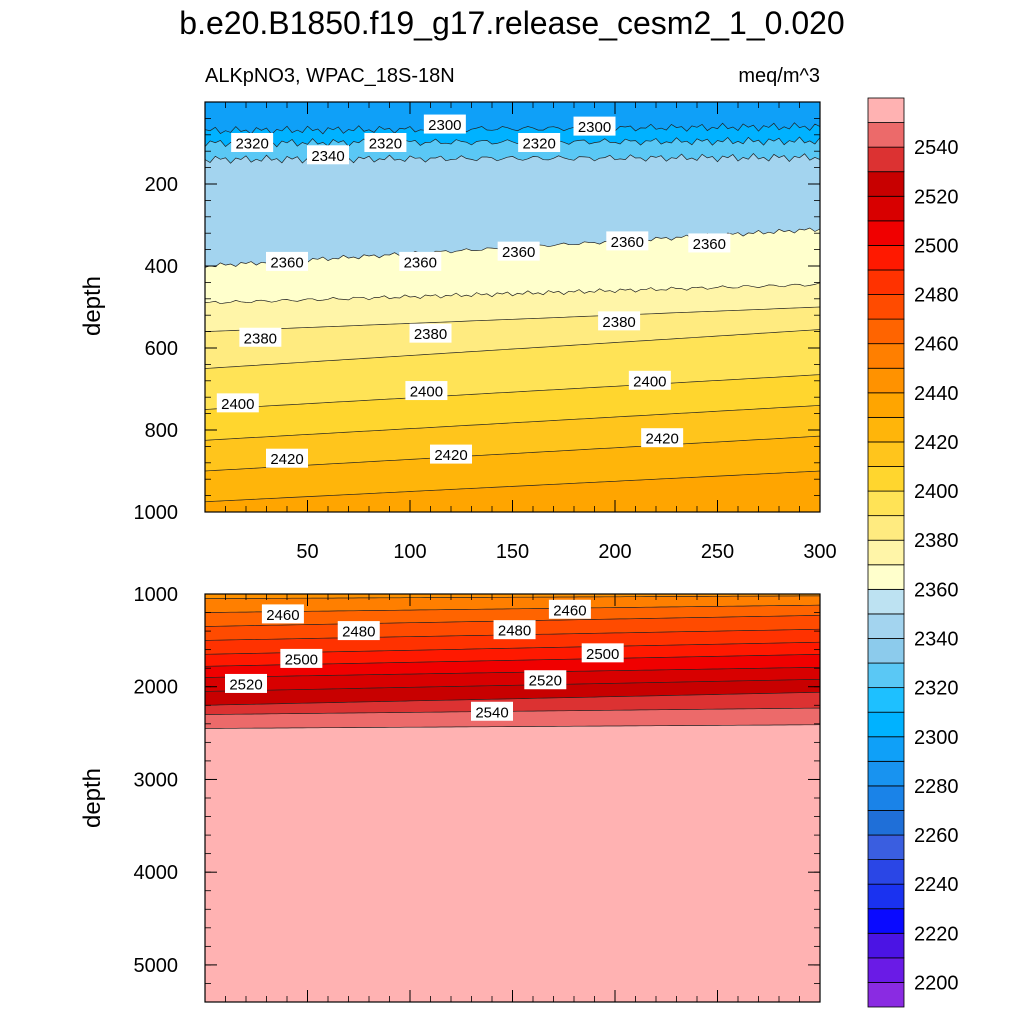  I want to click on svg-text: 2340, so click(327, 156).